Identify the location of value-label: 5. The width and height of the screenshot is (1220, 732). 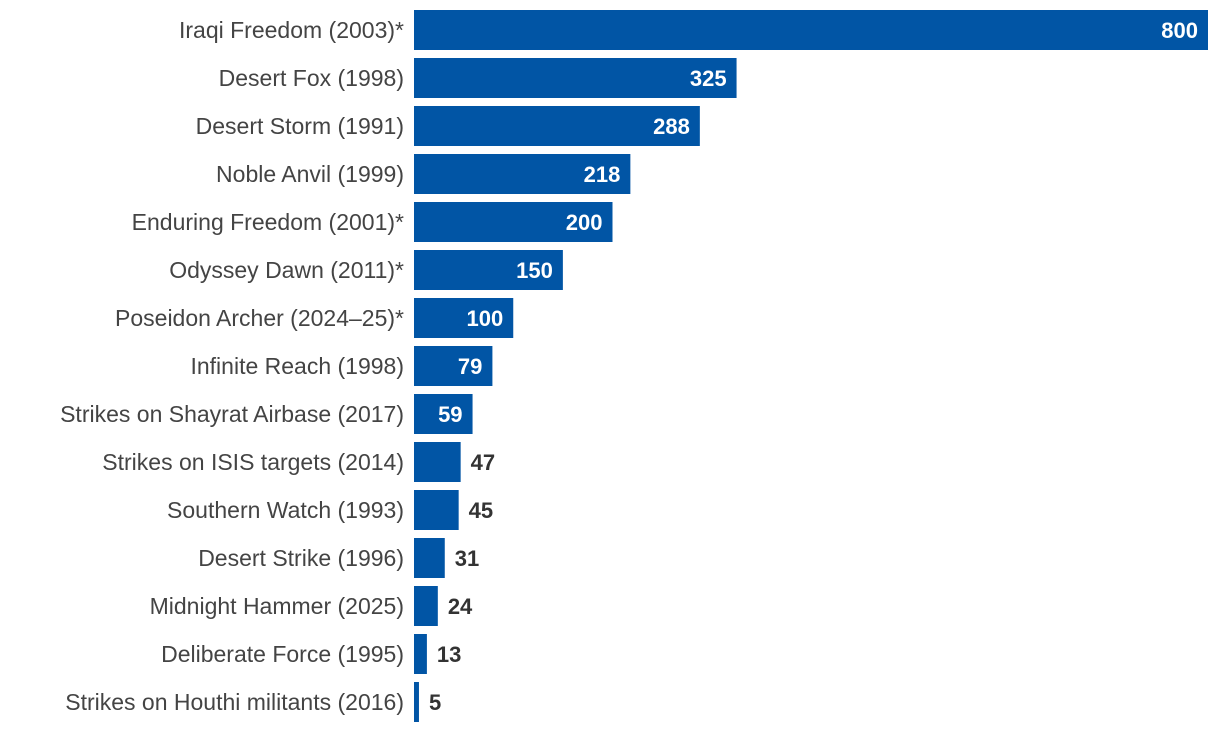
(435, 702).